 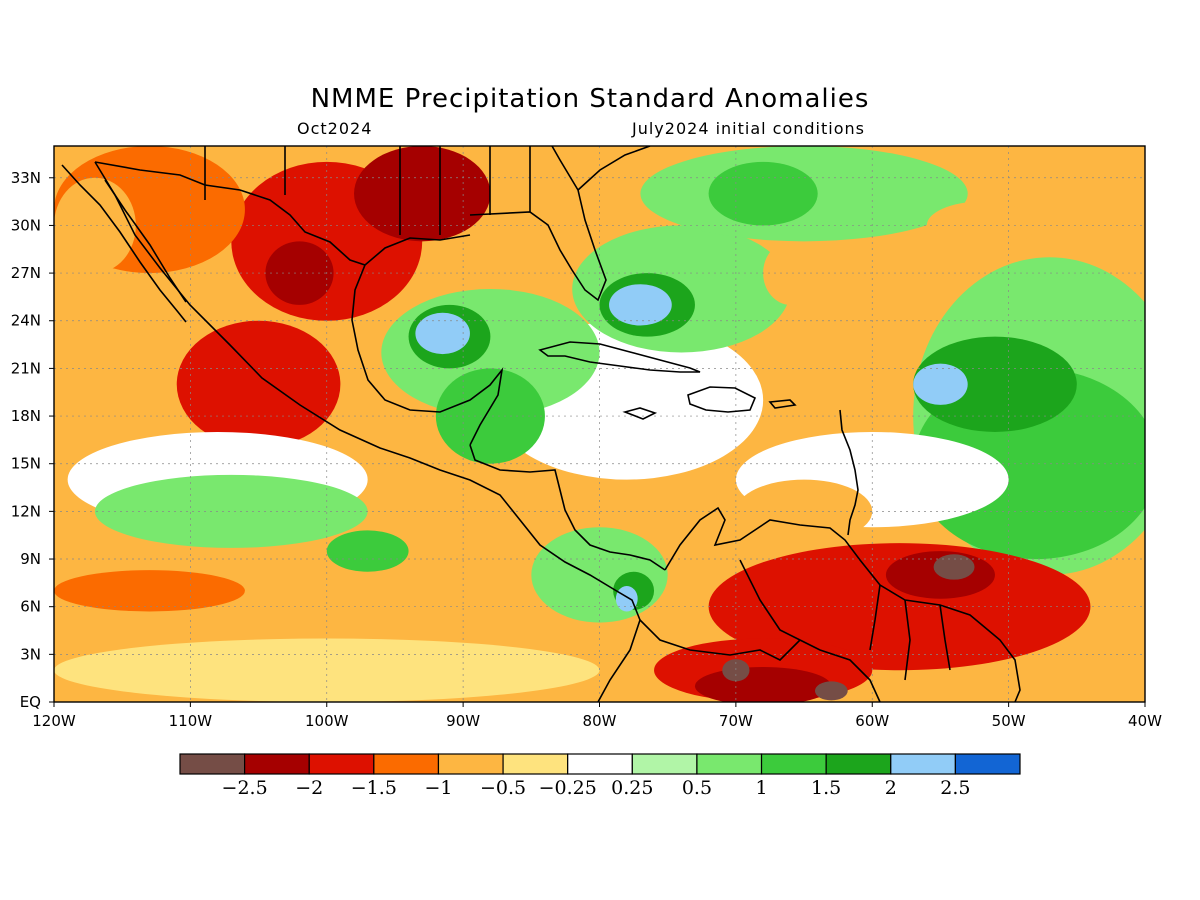 I want to click on us-state-lines, so click(x=367, y=190).